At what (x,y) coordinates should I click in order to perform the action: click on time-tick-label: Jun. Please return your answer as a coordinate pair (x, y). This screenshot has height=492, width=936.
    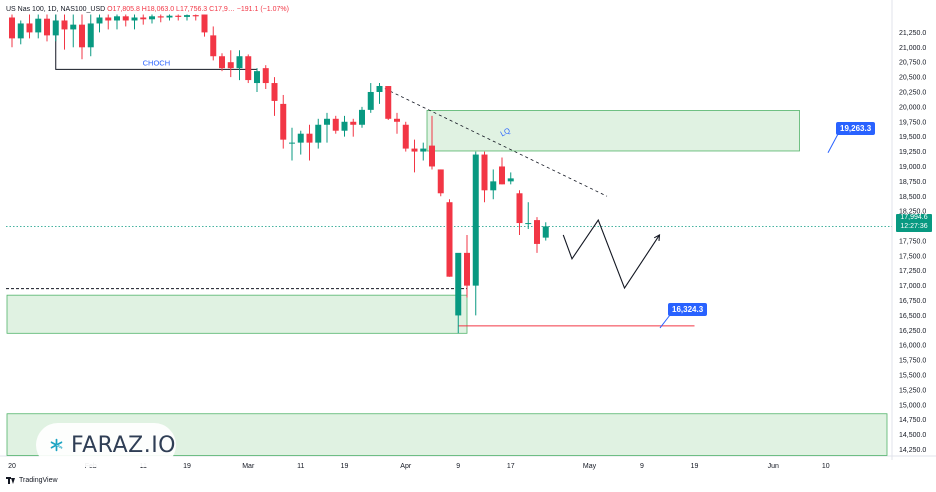
    Looking at the image, I should click on (773, 466).